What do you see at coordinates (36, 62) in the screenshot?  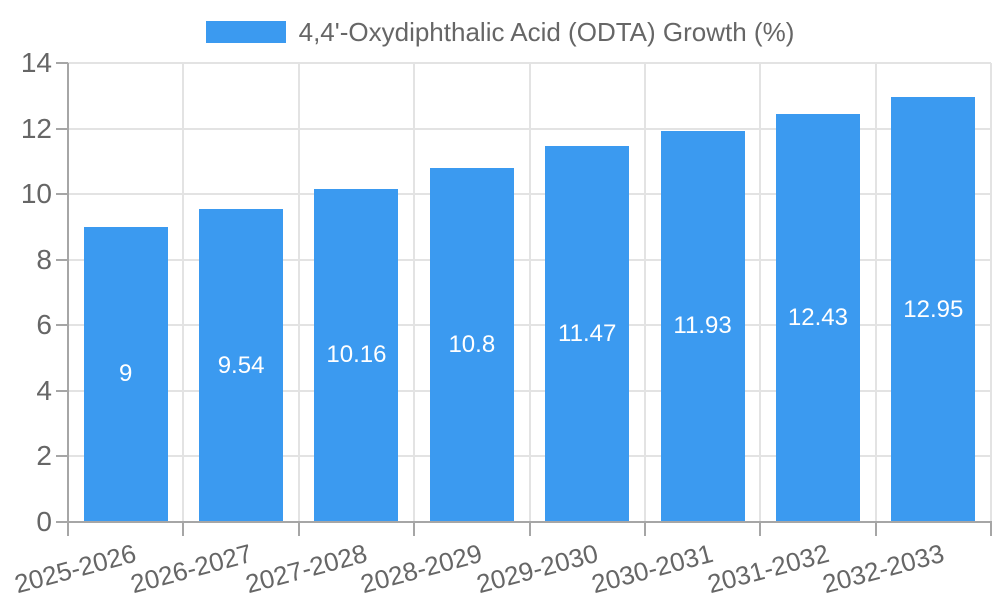 I see `y-tick-label: 14` at bounding box center [36, 62].